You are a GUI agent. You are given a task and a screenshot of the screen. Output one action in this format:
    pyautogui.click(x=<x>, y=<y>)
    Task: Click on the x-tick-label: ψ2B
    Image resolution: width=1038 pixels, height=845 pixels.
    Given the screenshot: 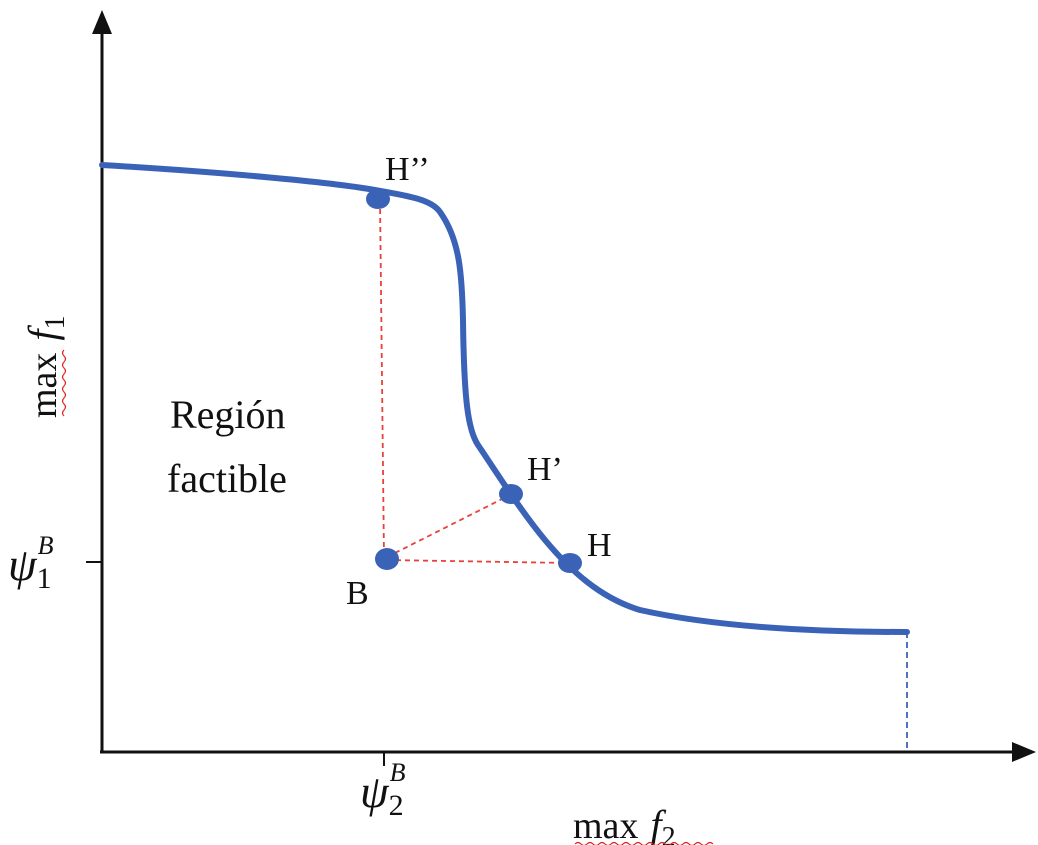 What is the action you would take?
    pyautogui.click(x=383, y=790)
    